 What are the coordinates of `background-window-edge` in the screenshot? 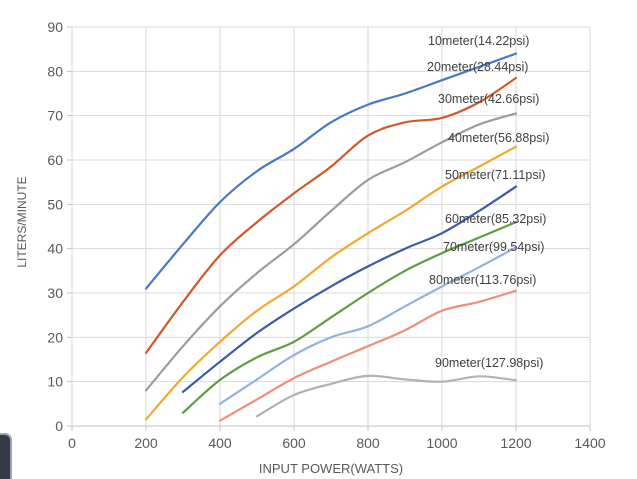 It's located at (6, 456).